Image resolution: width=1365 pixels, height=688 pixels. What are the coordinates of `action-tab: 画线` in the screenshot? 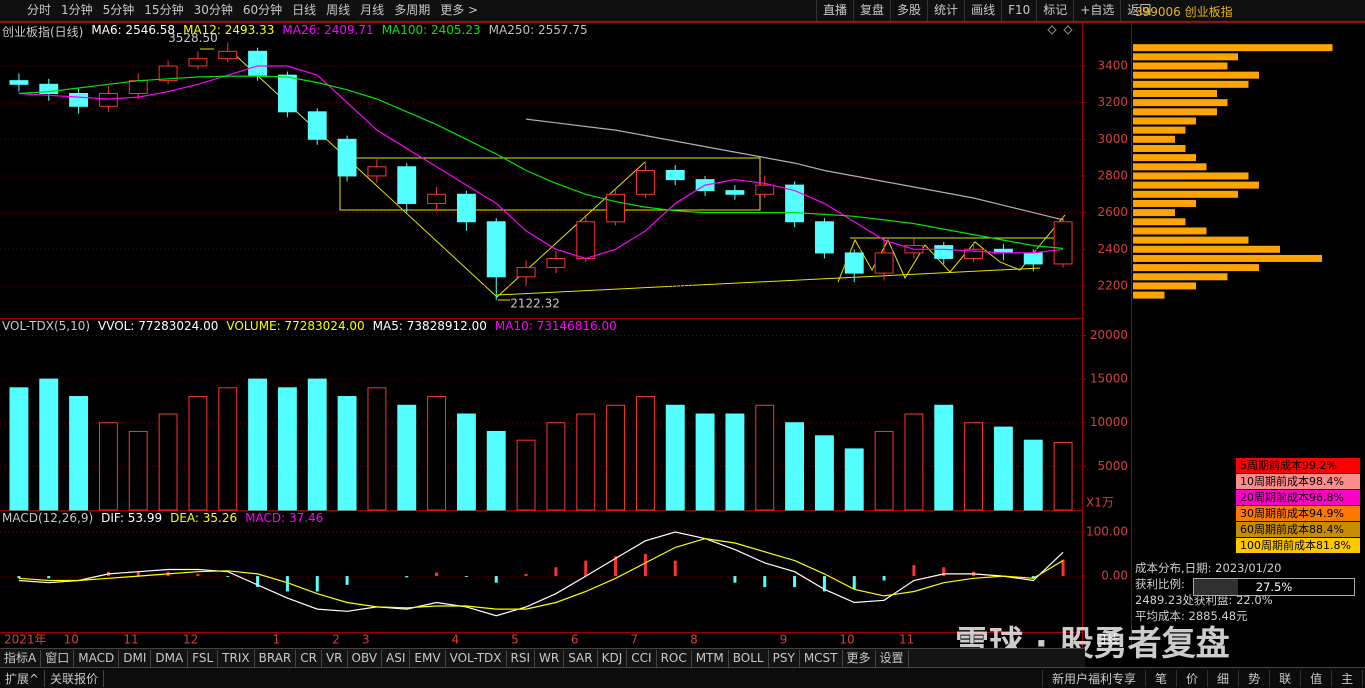 It's located at (982, 10).